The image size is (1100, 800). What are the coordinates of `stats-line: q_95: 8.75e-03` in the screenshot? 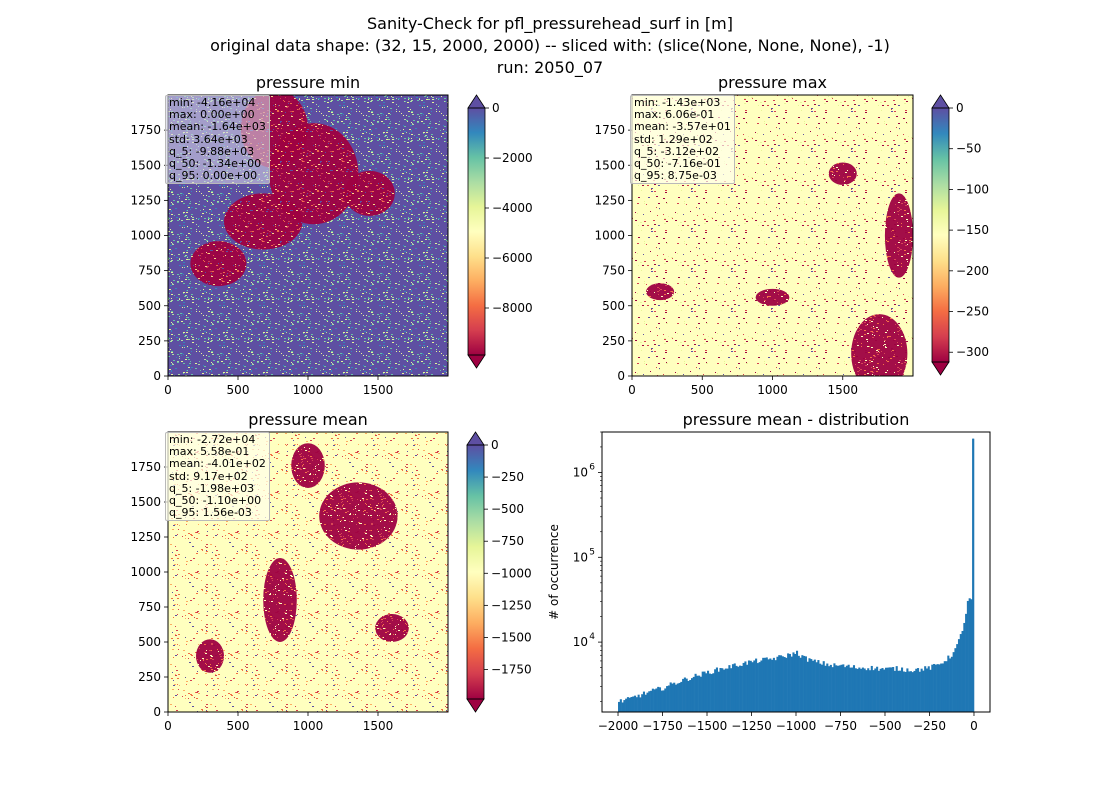 It's located at (675, 176).